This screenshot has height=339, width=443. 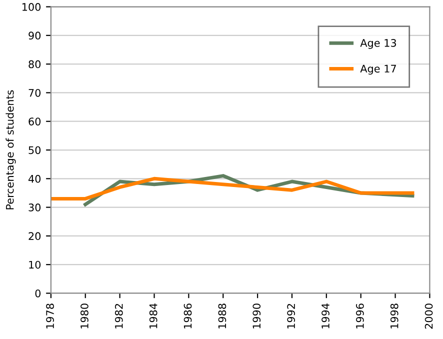 What do you see at coordinates (291, 316) in the screenshot?
I see `x-tick-label: 1992` at bounding box center [291, 316].